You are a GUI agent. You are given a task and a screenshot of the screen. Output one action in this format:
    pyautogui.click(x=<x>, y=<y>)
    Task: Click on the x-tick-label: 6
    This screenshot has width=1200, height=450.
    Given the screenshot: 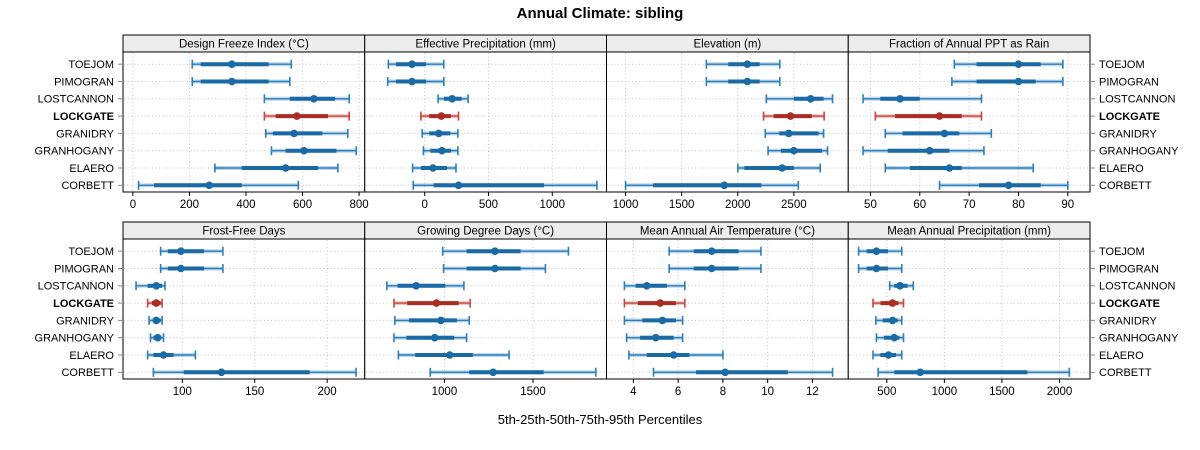 What is the action you would take?
    pyautogui.click(x=678, y=392)
    